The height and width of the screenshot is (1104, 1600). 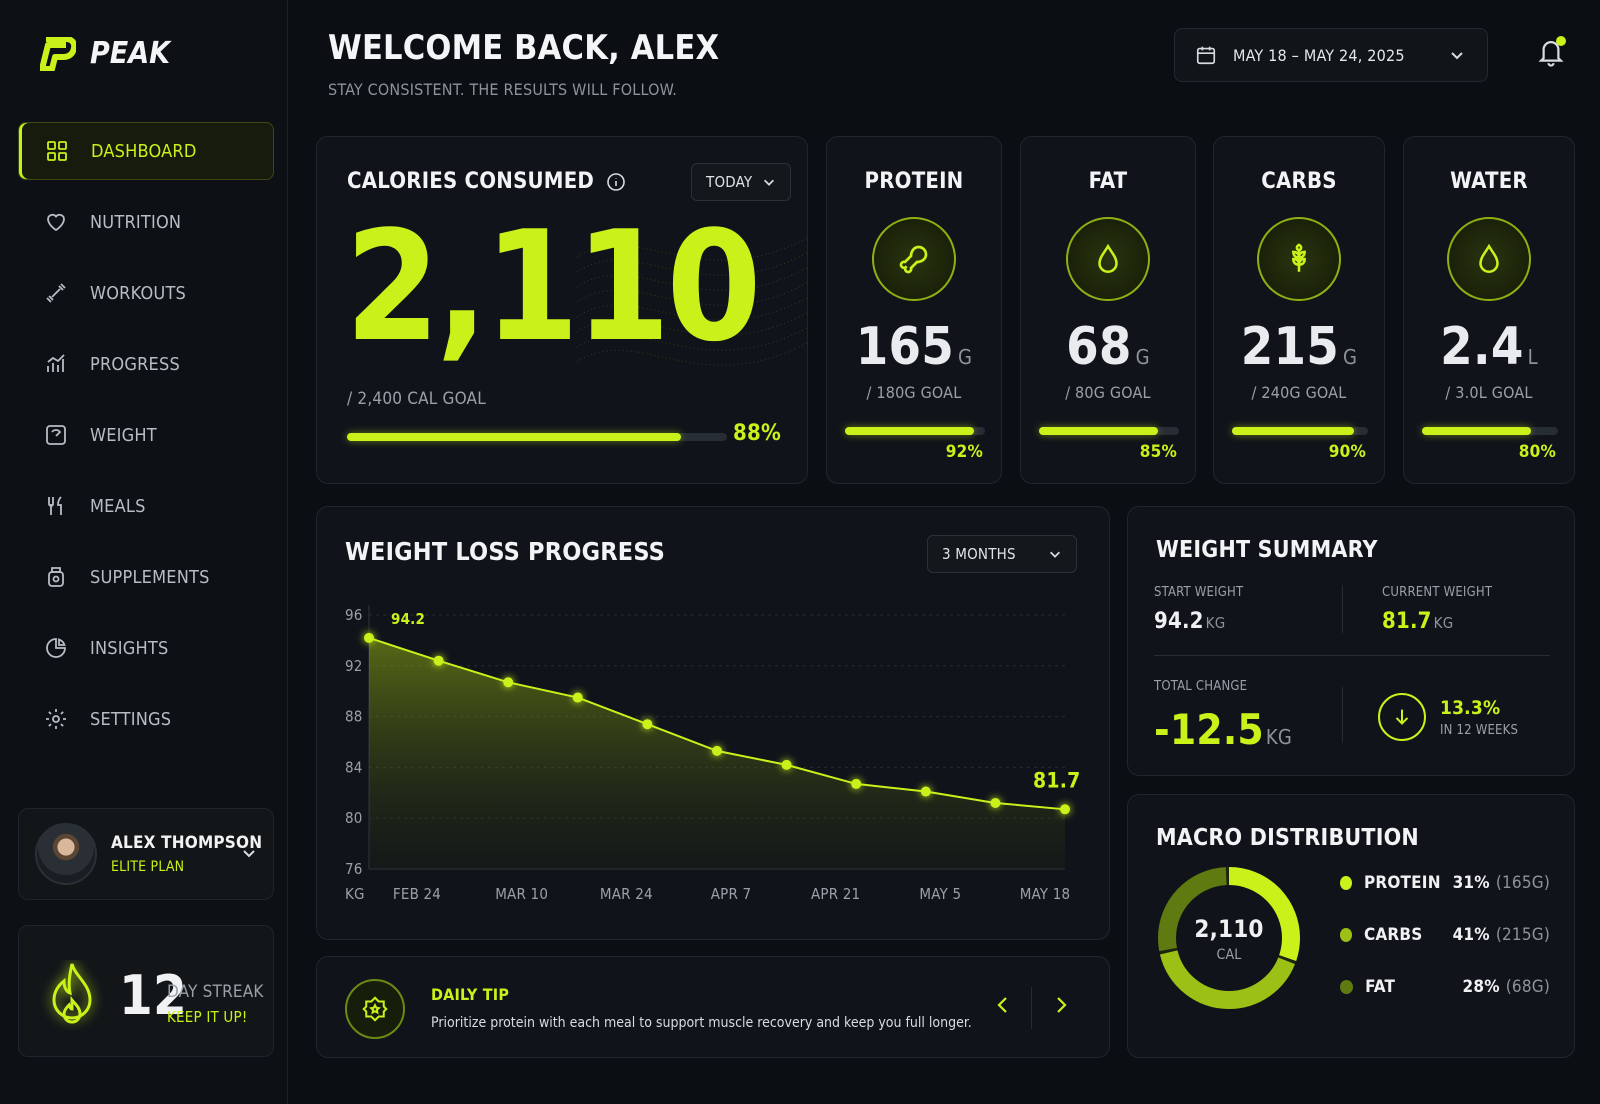 I want to click on period-dropdown: TODAY, so click(x=741, y=182).